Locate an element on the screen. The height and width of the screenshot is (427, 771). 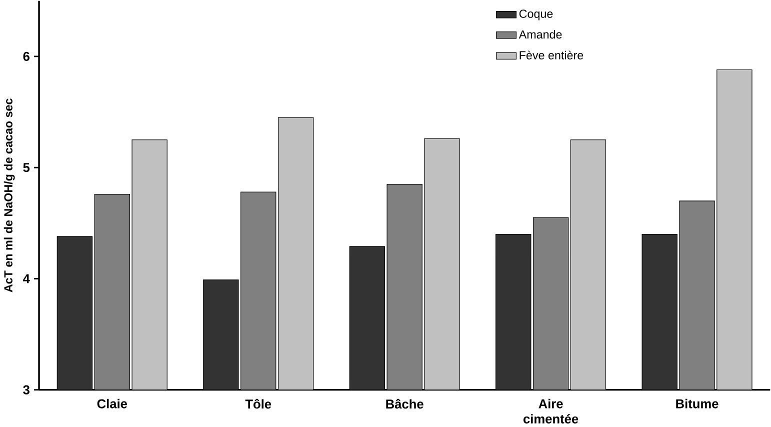
x-tick-label: Aire cimentée is located at coordinates (551, 411).